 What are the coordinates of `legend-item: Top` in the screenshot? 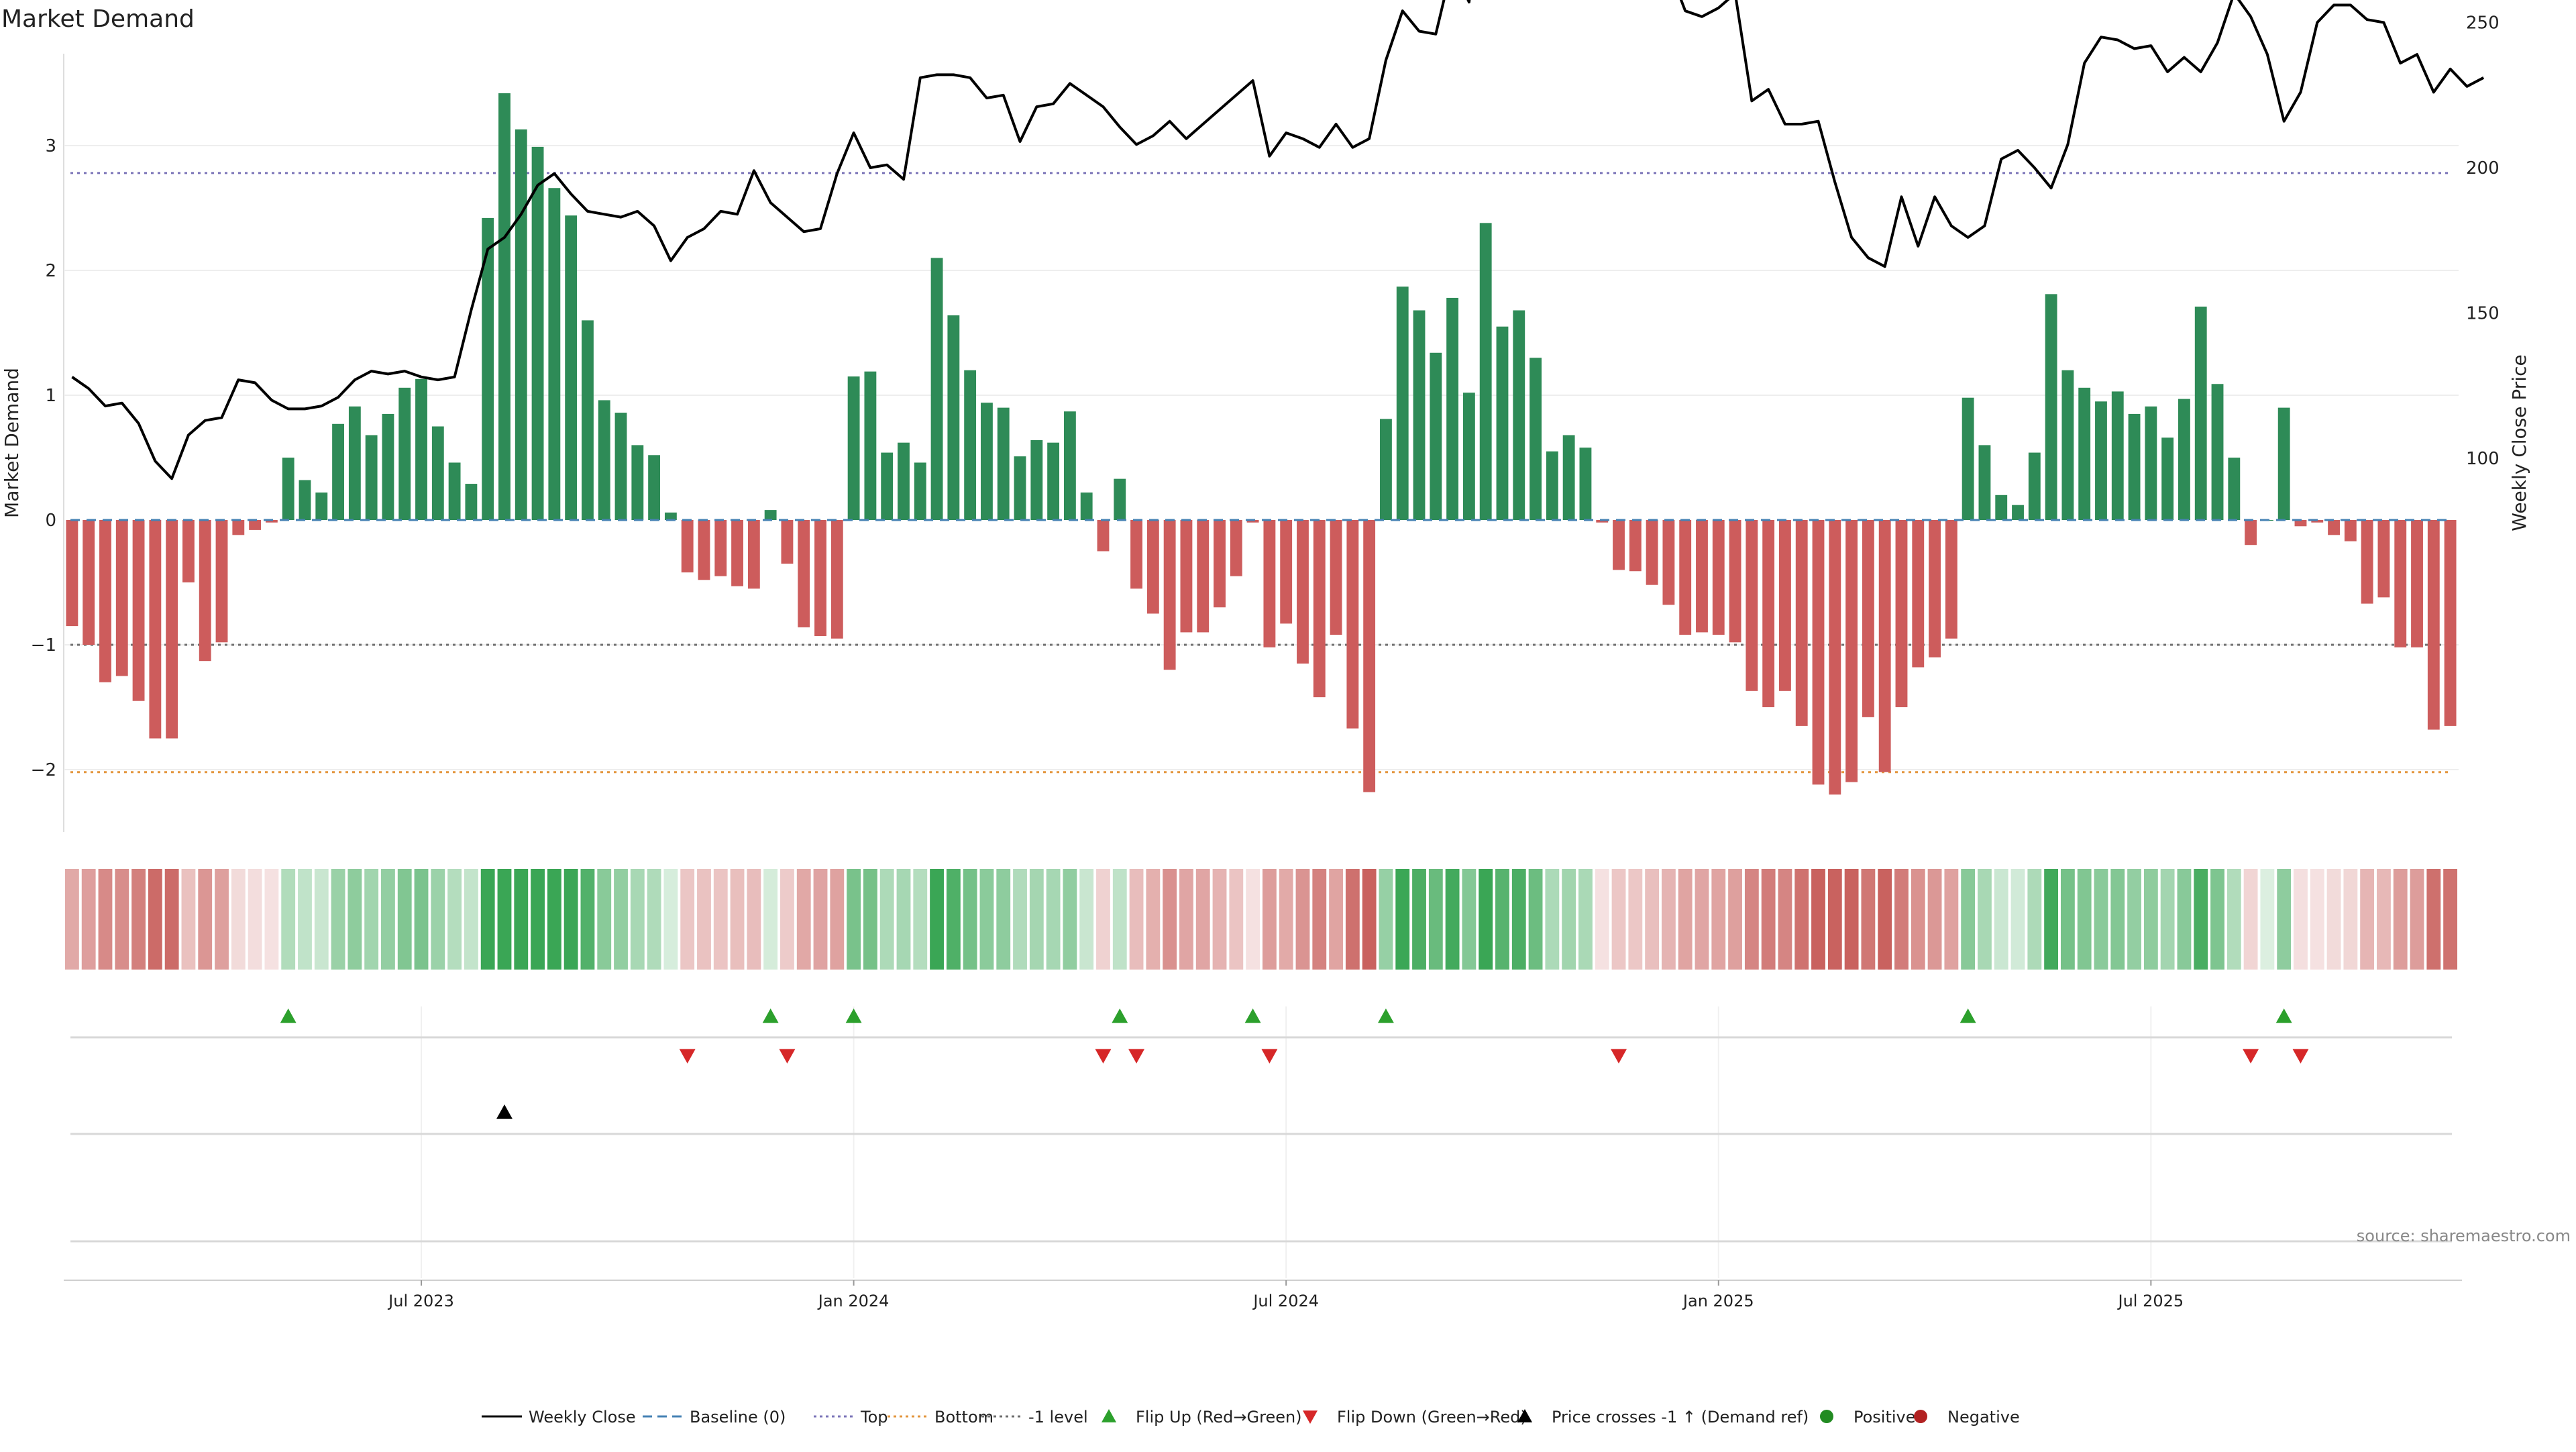 It's located at (851, 1418).